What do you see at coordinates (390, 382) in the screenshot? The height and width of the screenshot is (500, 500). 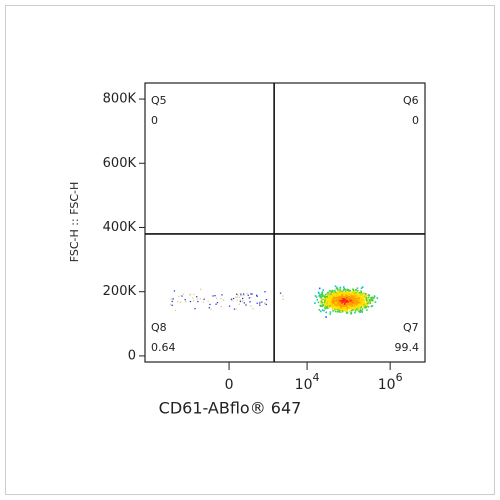 I see `x-tick-label: 106` at bounding box center [390, 382].